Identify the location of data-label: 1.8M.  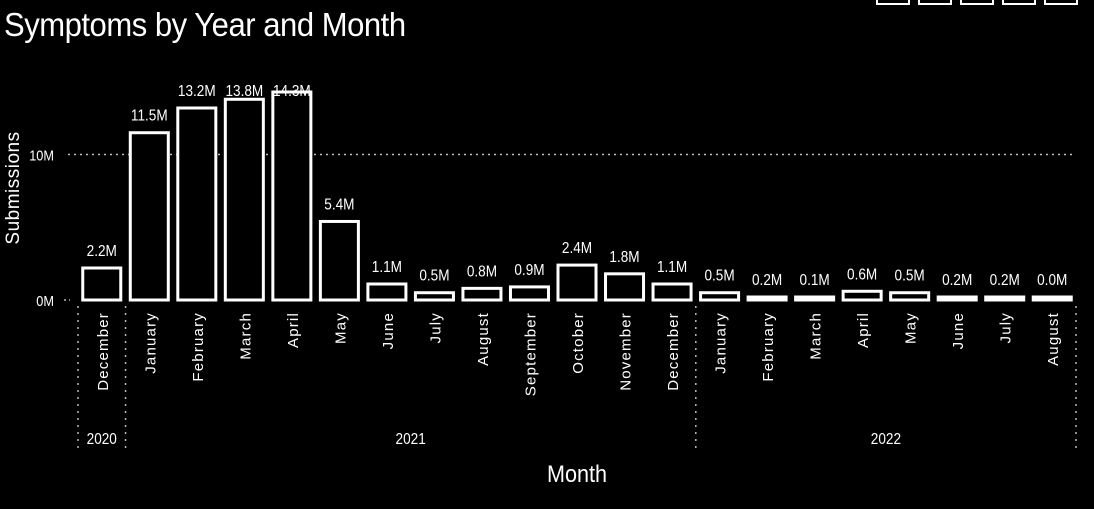
(624, 257).